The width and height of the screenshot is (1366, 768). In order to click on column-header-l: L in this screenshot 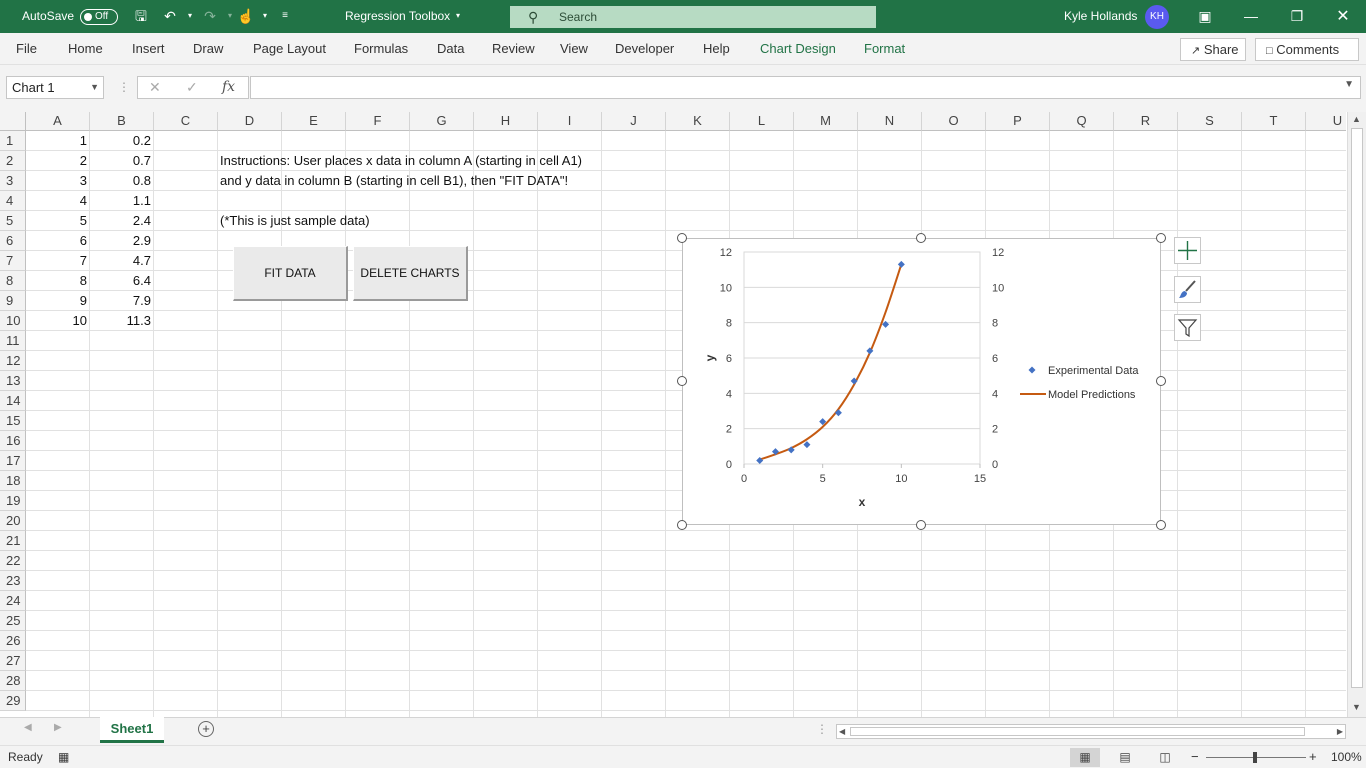, I will do `click(762, 121)`.